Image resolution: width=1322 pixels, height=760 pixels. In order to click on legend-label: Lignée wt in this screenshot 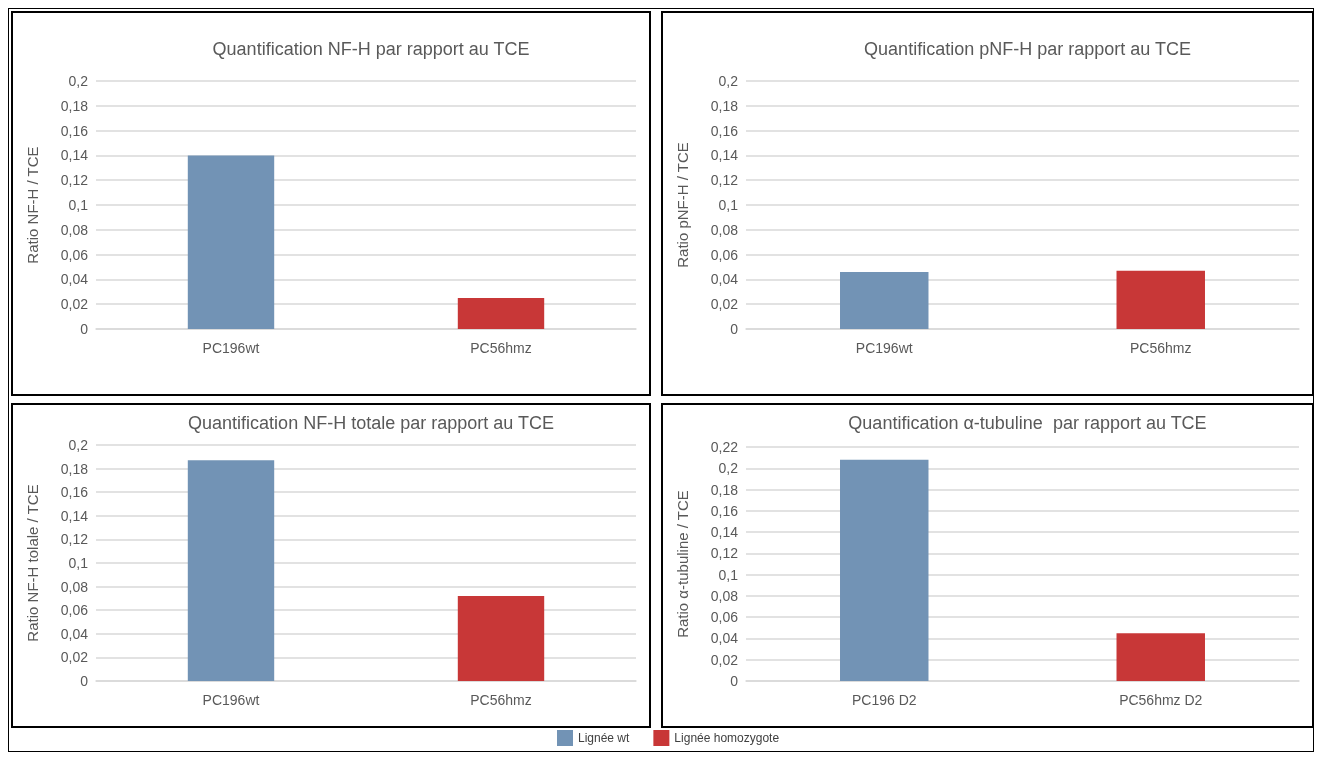, I will do `click(604, 738)`.